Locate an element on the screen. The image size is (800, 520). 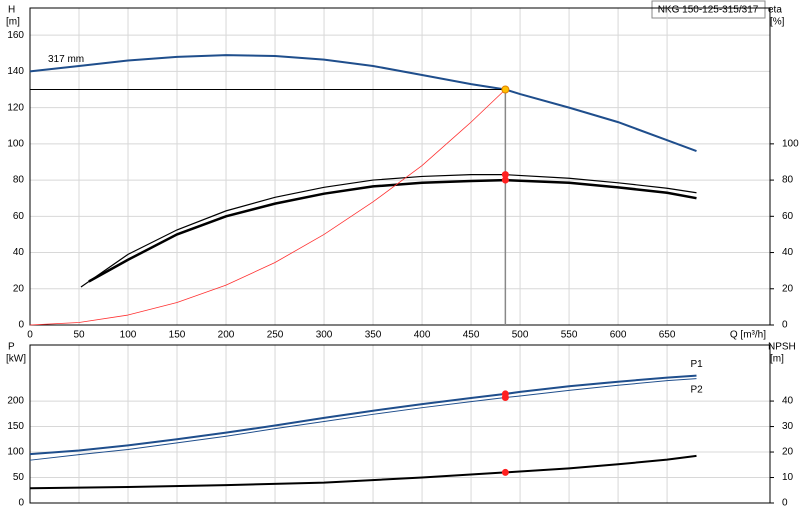
x-tick-label: 550 is located at coordinates (569, 335).